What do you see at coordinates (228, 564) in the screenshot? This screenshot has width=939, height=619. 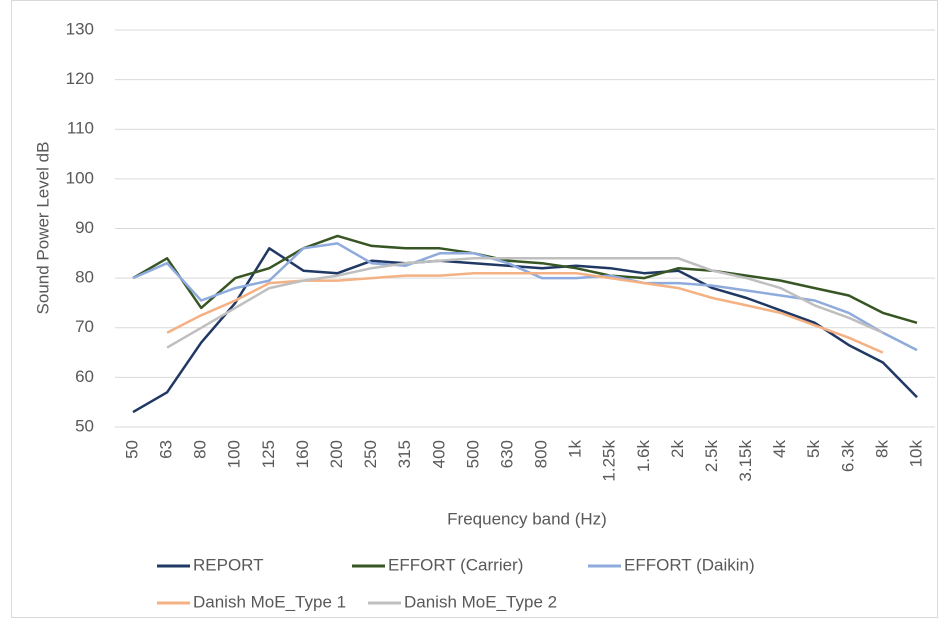 I see `legend-label: REPORT` at bounding box center [228, 564].